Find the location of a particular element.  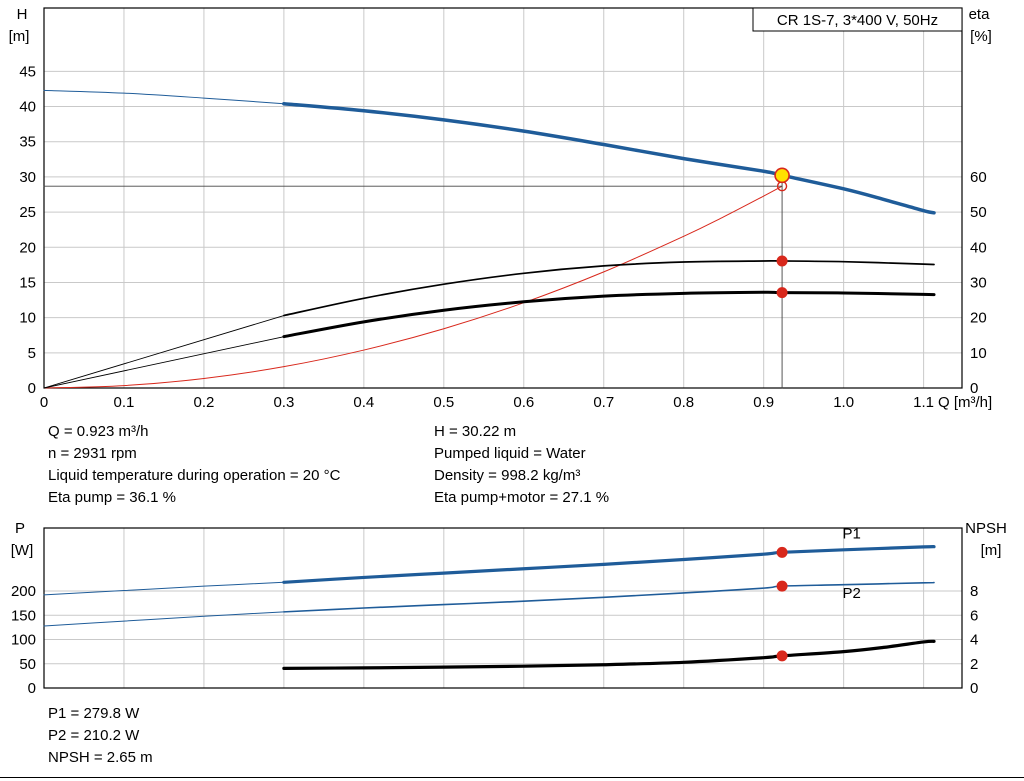

info-line-eta-pump: Eta pump = 36.1 % is located at coordinates (112, 497).